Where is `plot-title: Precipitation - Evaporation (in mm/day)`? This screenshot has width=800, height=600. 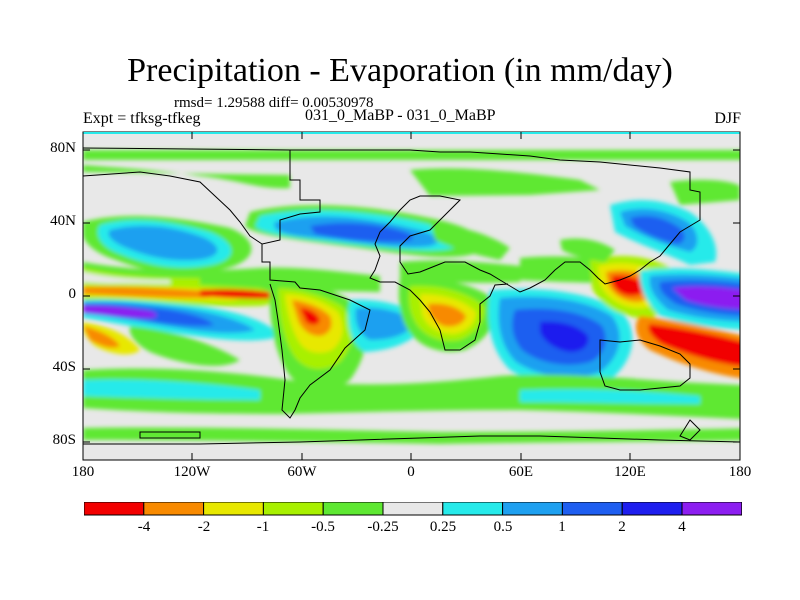 plot-title: Precipitation - Evaporation (in mm/day) is located at coordinates (400, 70).